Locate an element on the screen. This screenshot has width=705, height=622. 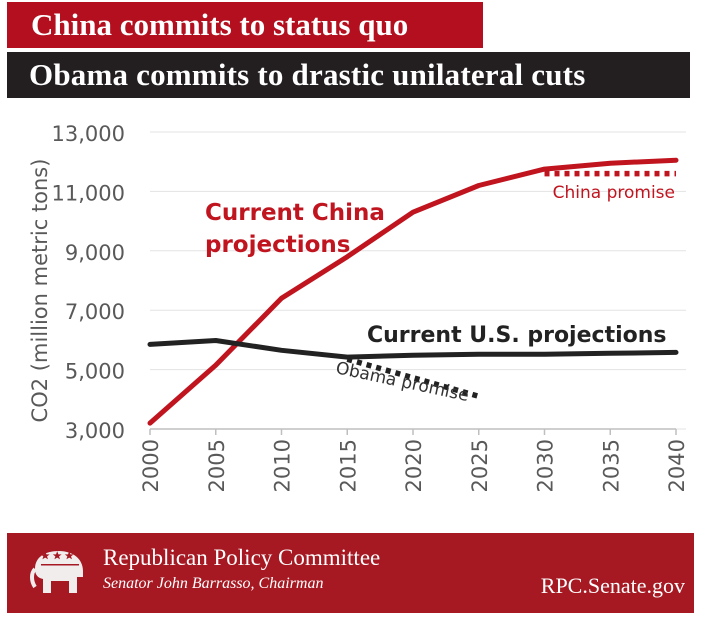
x-tick-label: 2010 is located at coordinates (283, 465).